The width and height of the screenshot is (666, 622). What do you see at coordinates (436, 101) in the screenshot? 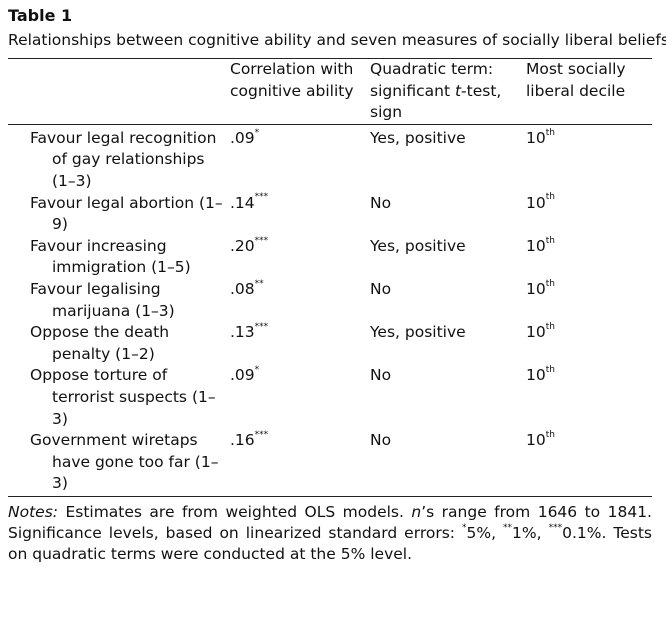
I see `header-quadratic-suffix: -test, sign` at bounding box center [436, 101].